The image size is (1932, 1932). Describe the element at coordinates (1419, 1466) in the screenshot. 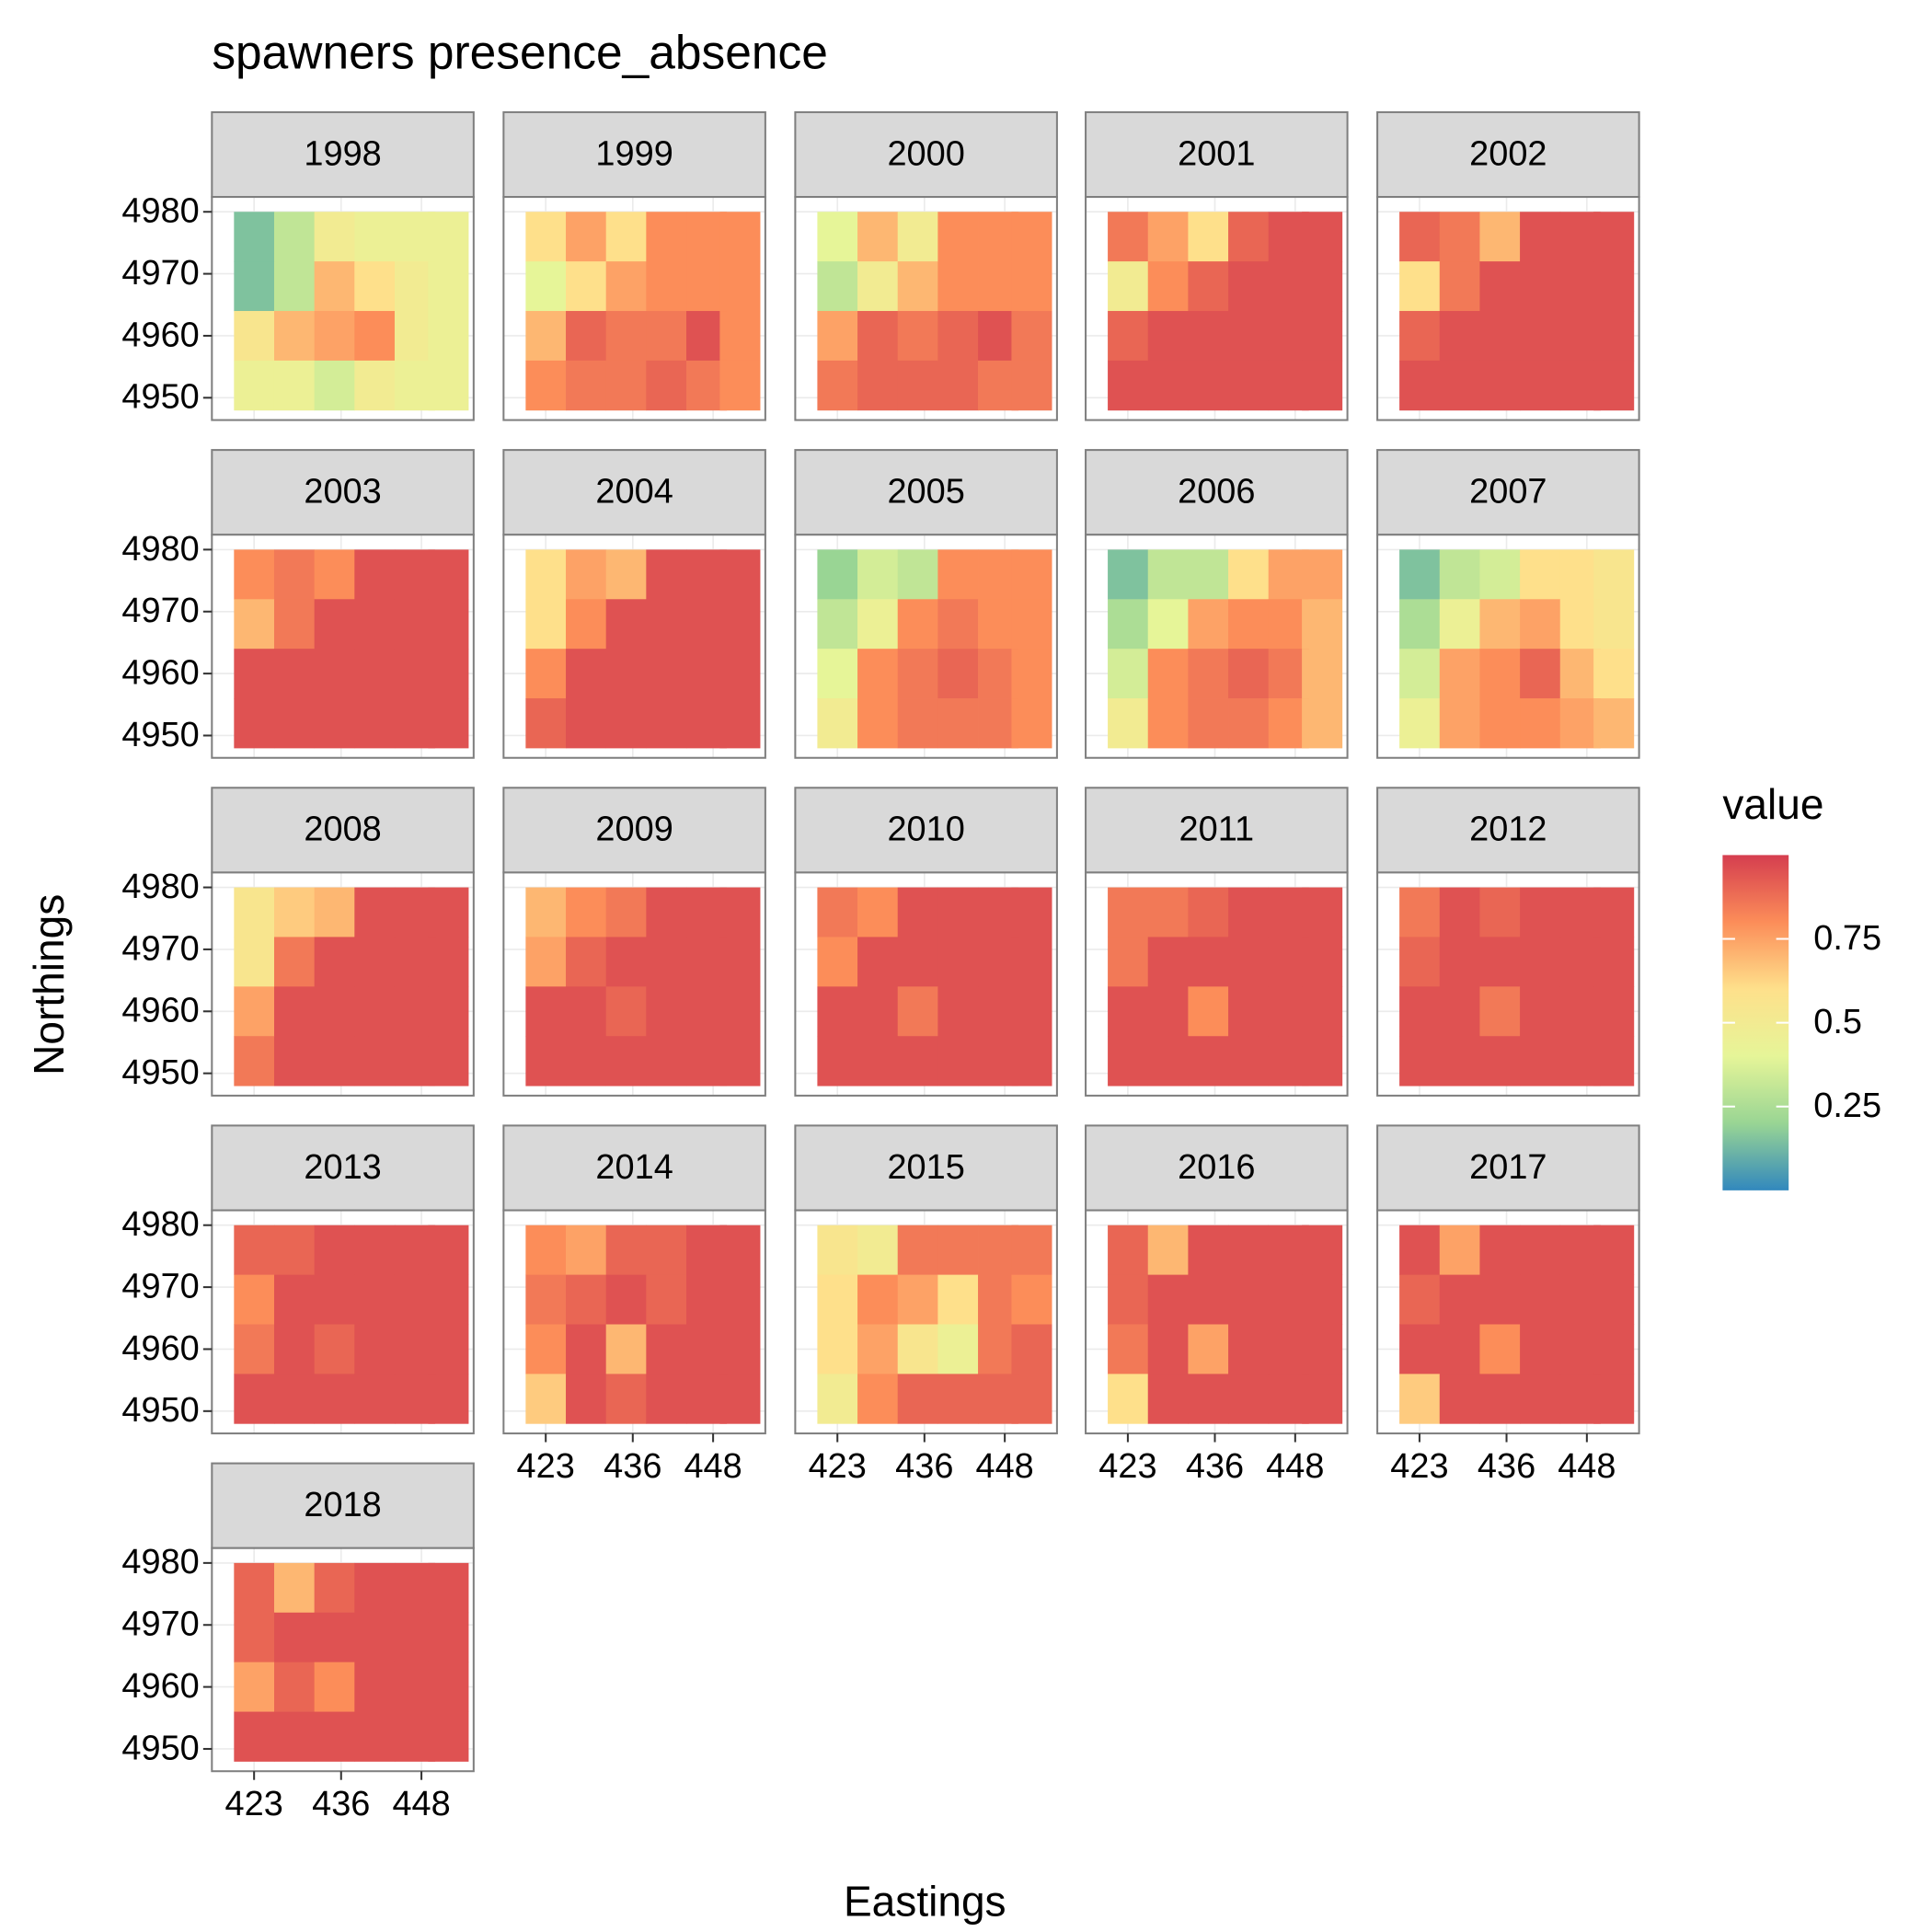

I see `x-tick-label: 423` at that location.